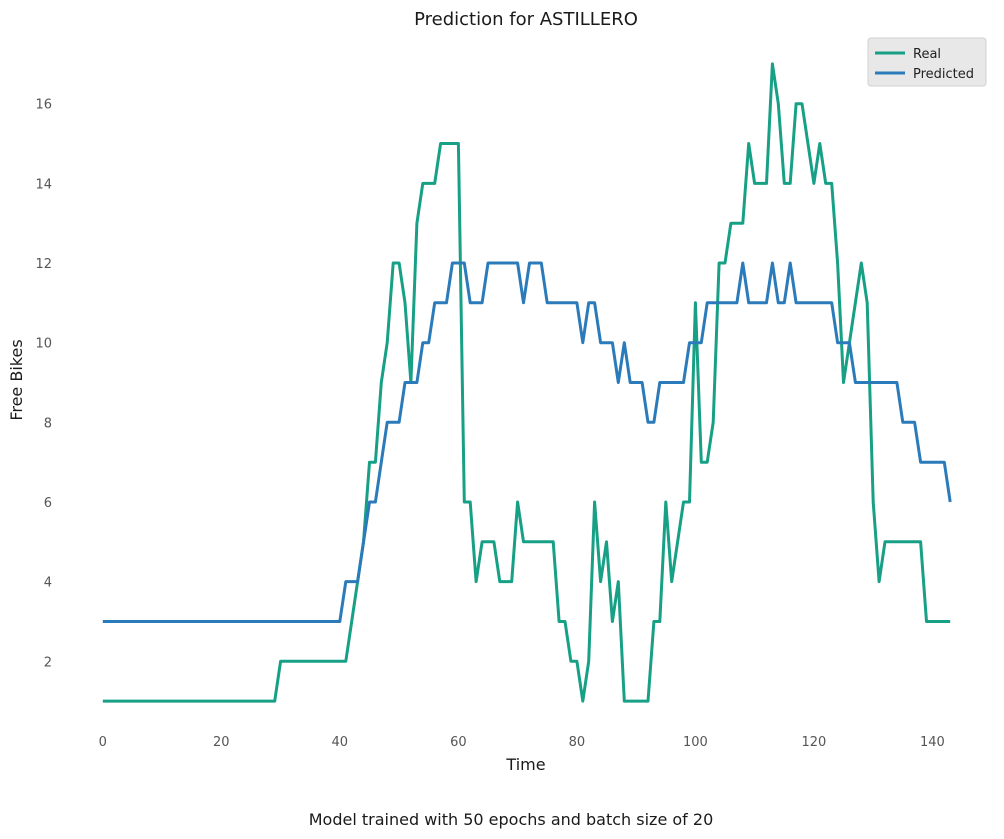 Image resolution: width=1004 pixels, height=839 pixels. Describe the element at coordinates (340, 742) in the screenshot. I see `x-tick-label: 40` at that location.